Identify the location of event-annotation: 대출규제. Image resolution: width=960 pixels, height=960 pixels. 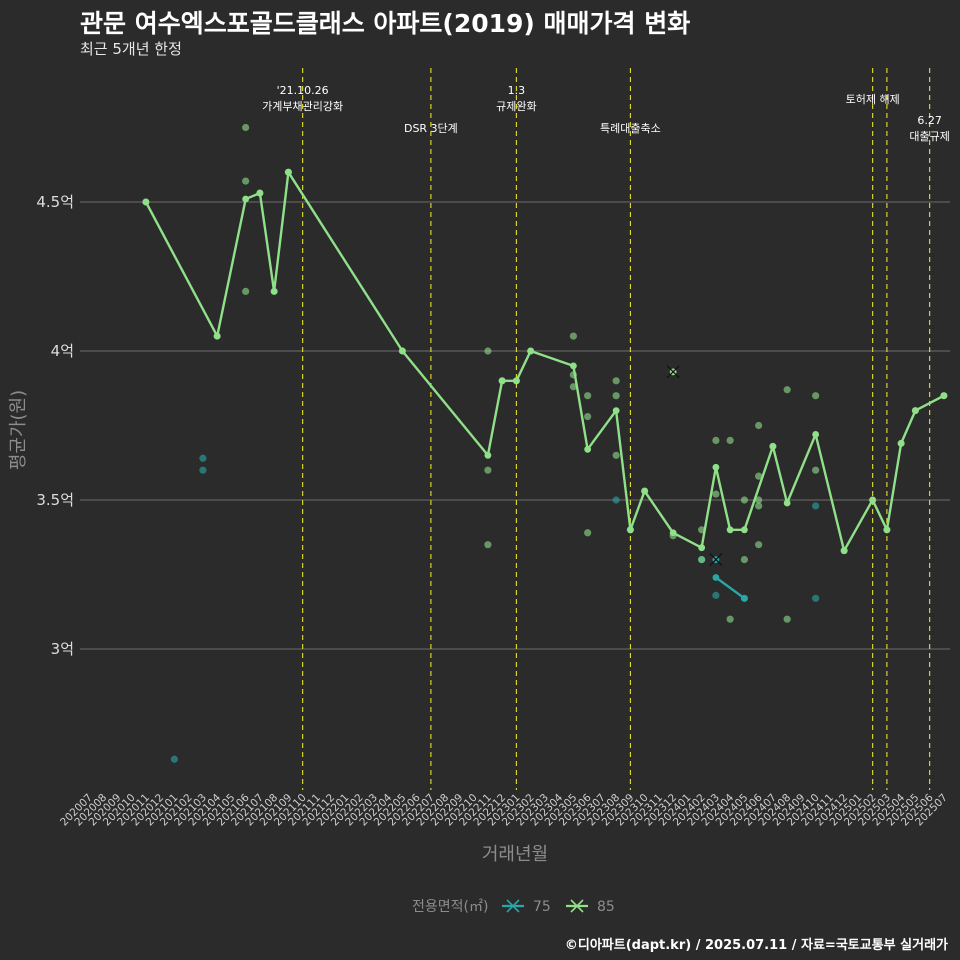
(929, 136).